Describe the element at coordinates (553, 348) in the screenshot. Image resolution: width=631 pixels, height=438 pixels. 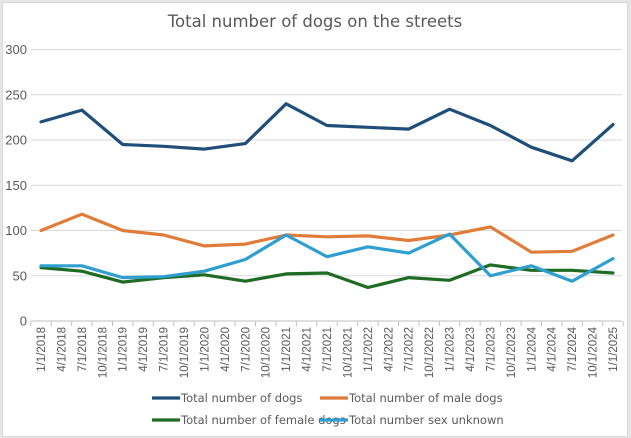
I see `x-tick-label: 4/1/2024` at that location.